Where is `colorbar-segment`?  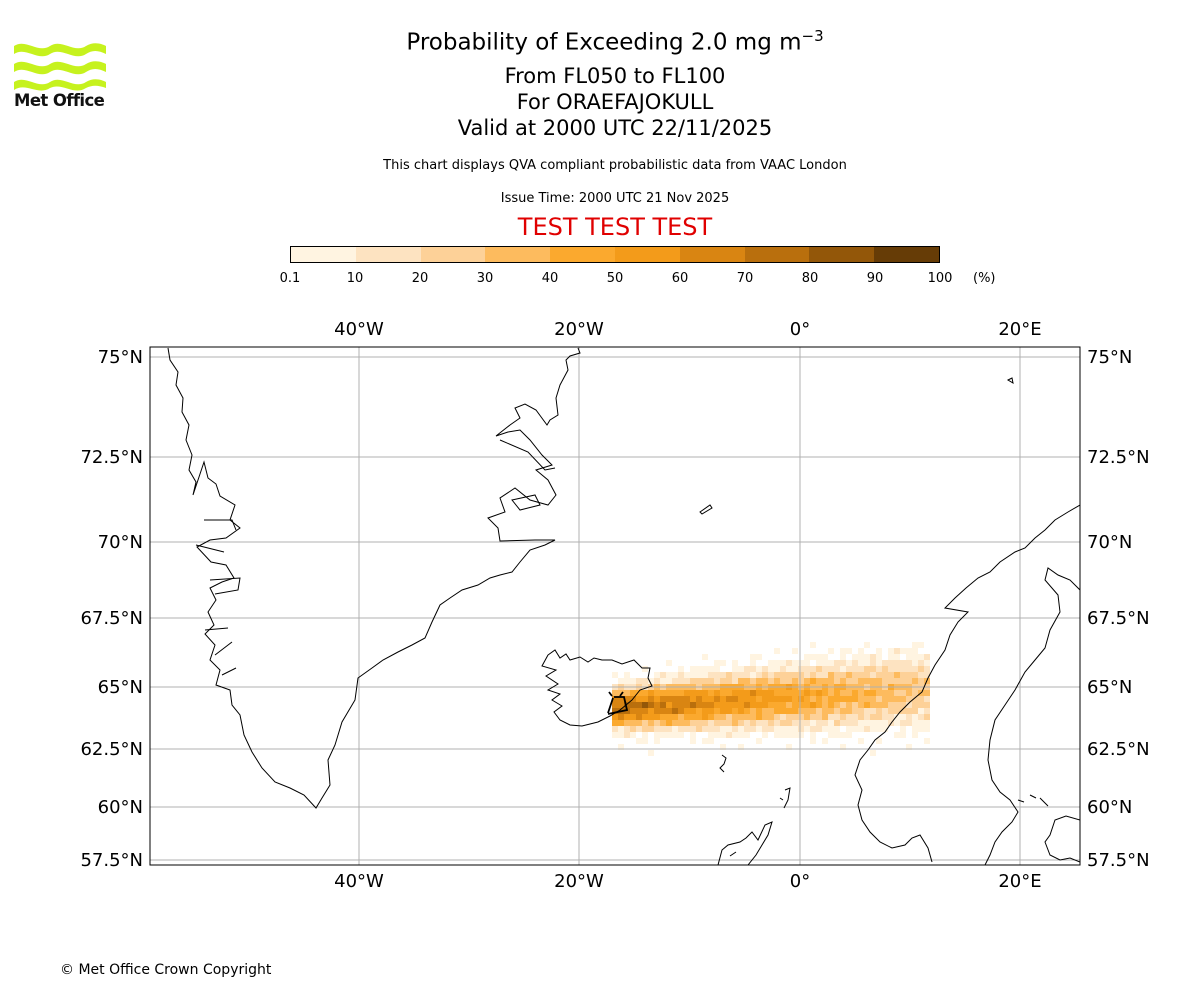
colorbar-segment is located at coordinates (582, 254).